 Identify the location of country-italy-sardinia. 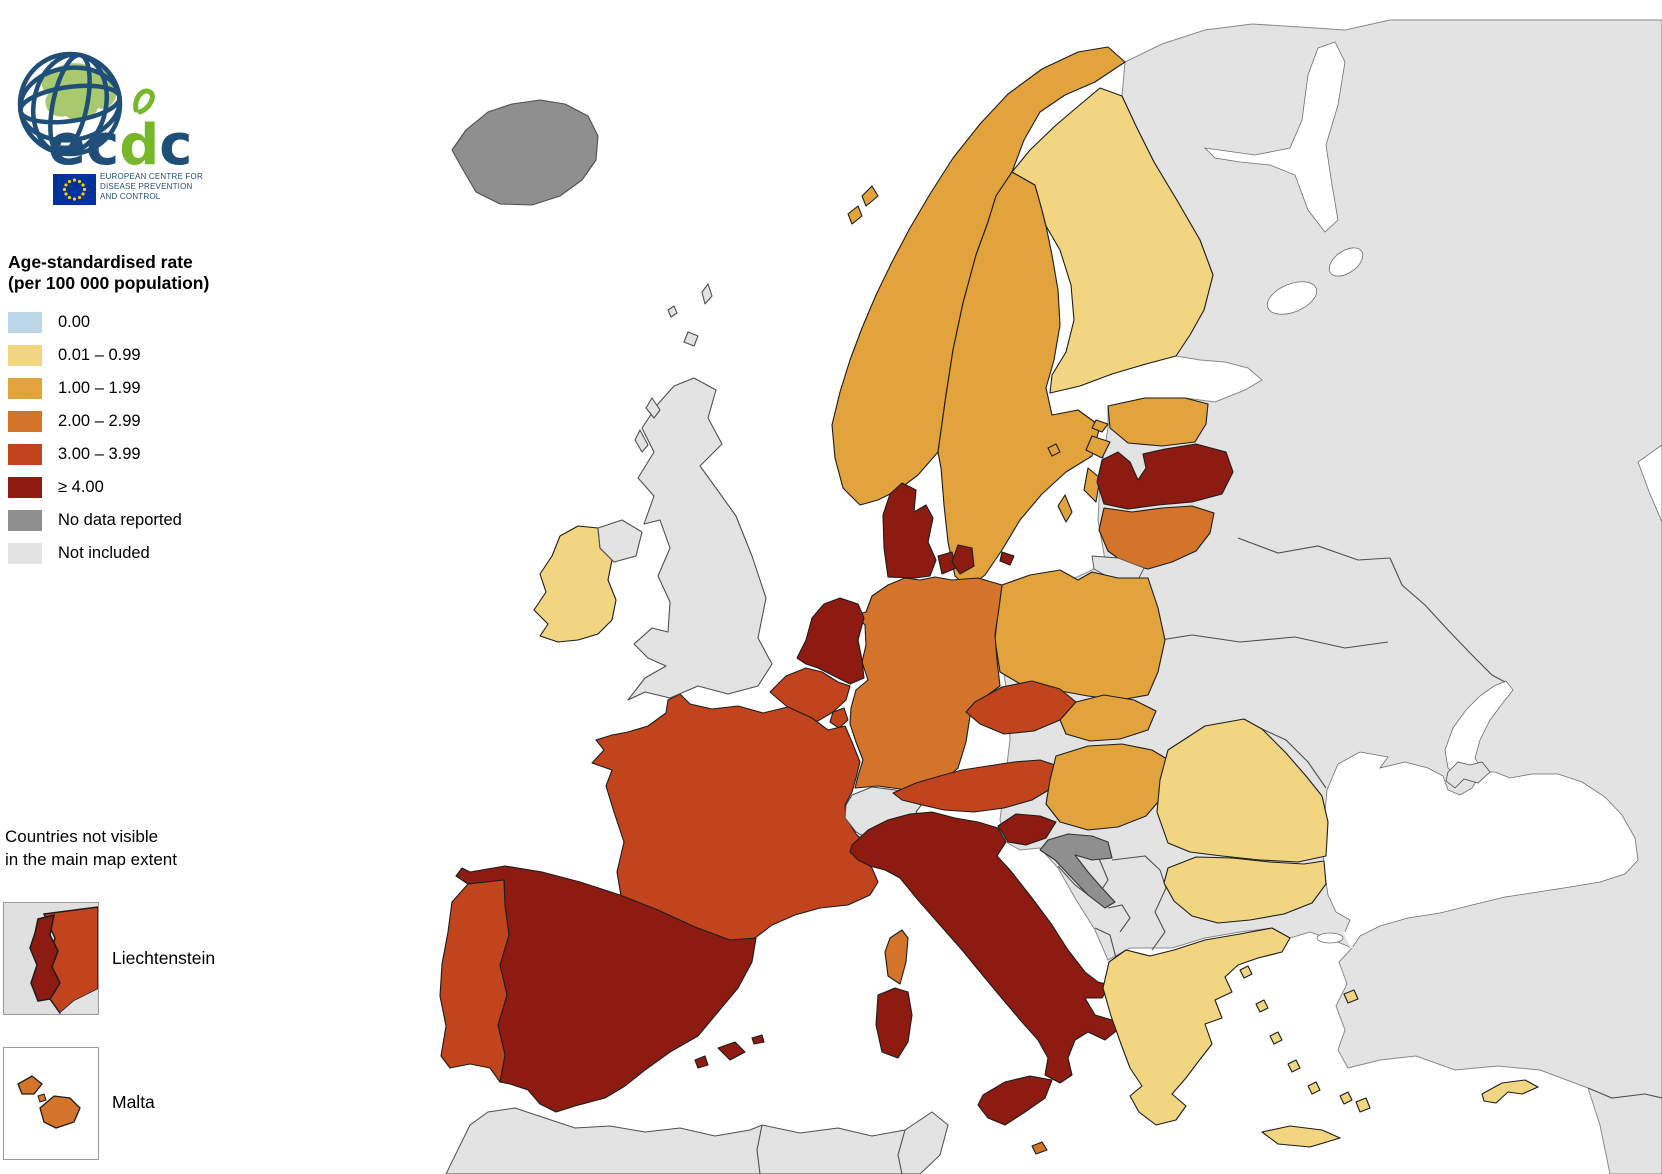
(894, 1023).